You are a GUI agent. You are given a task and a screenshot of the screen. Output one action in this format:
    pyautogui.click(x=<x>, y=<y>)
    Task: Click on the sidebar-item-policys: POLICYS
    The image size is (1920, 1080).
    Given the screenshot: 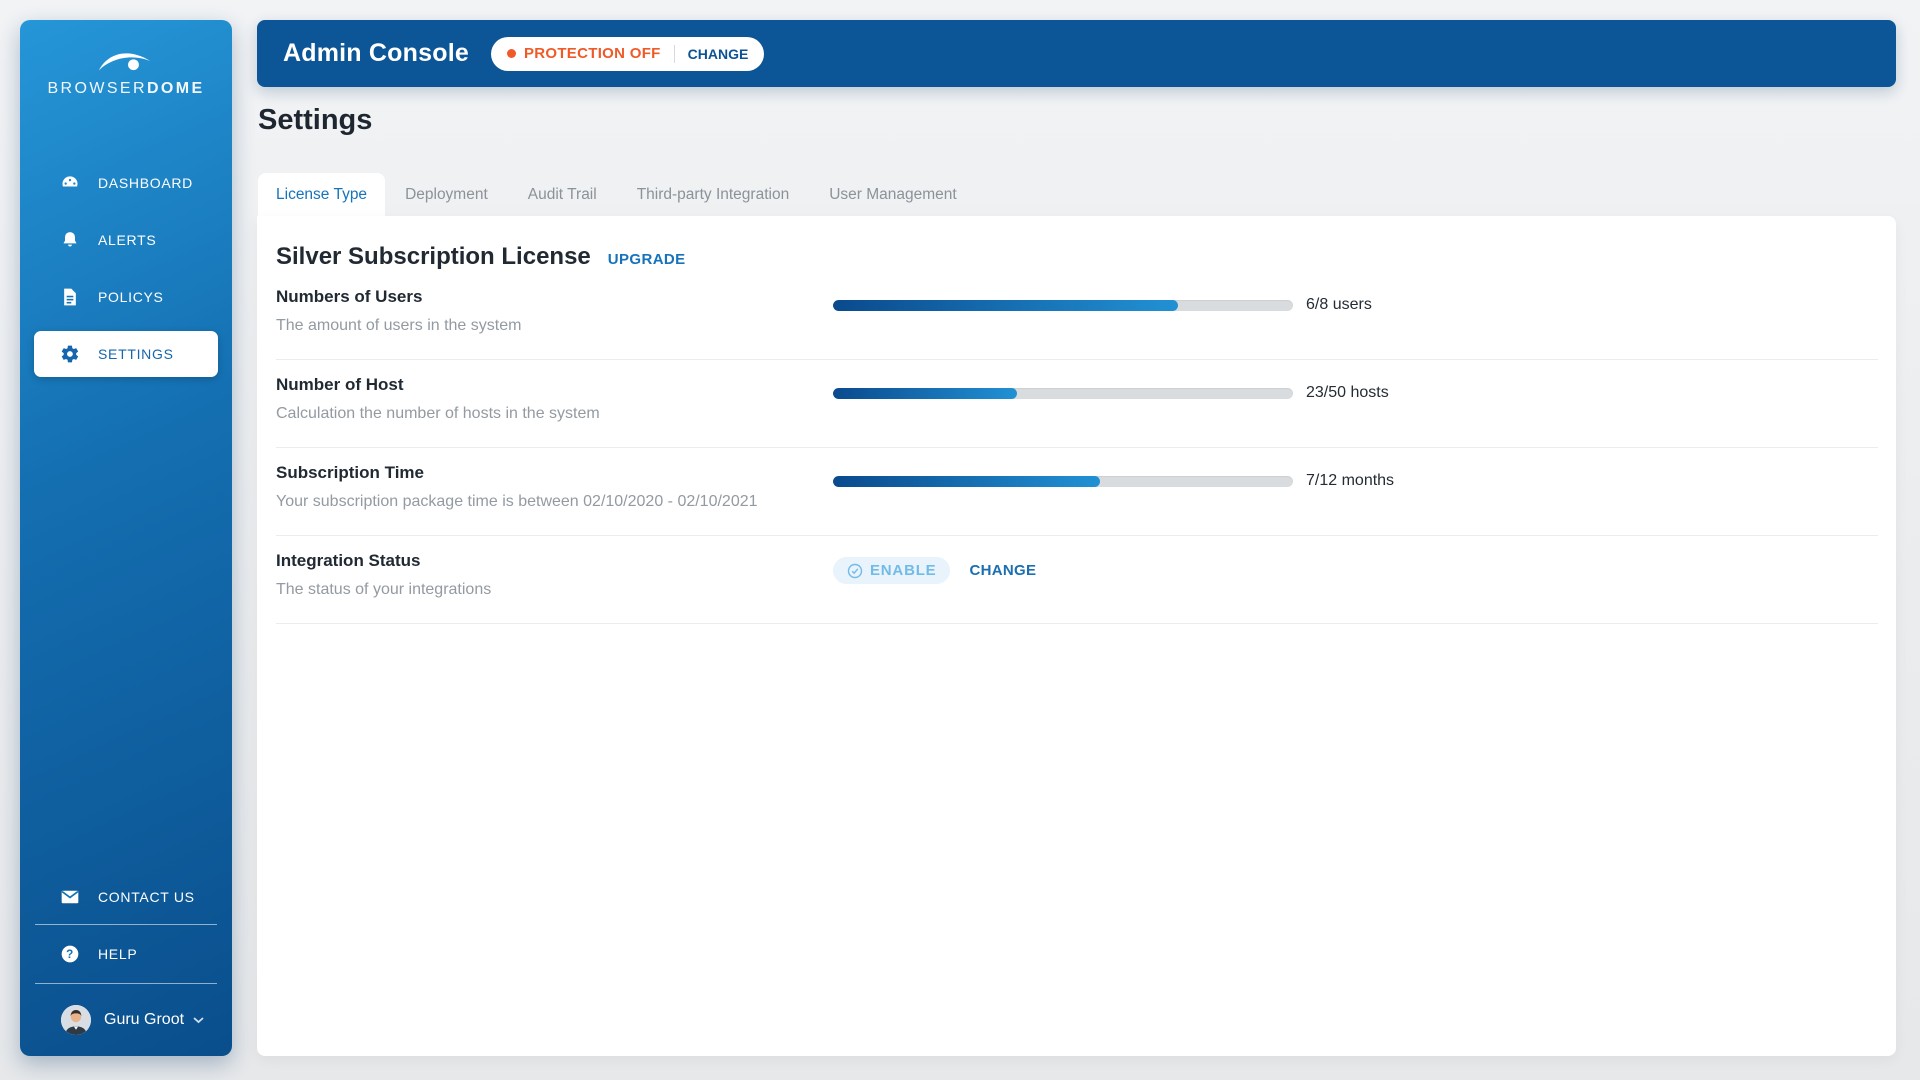 What is the action you would take?
    pyautogui.click(x=126, y=297)
    